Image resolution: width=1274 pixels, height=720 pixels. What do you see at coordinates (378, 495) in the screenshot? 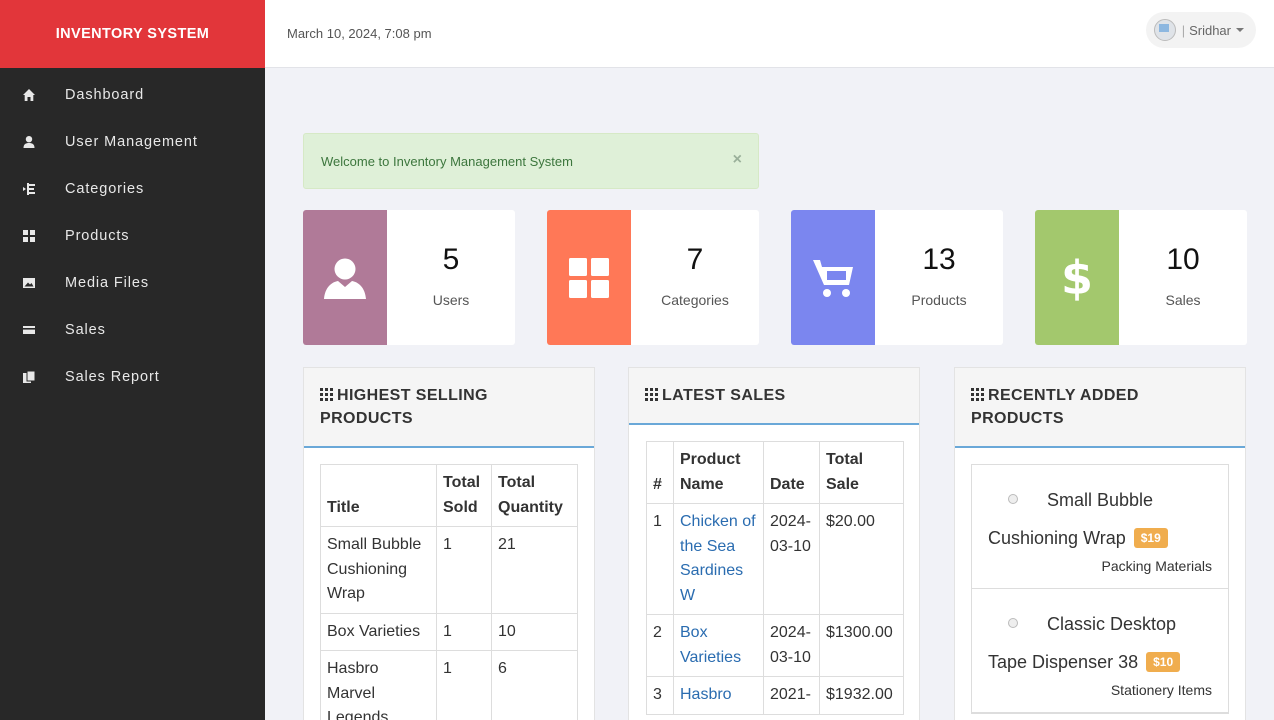
I see `column-header: Title` at bounding box center [378, 495].